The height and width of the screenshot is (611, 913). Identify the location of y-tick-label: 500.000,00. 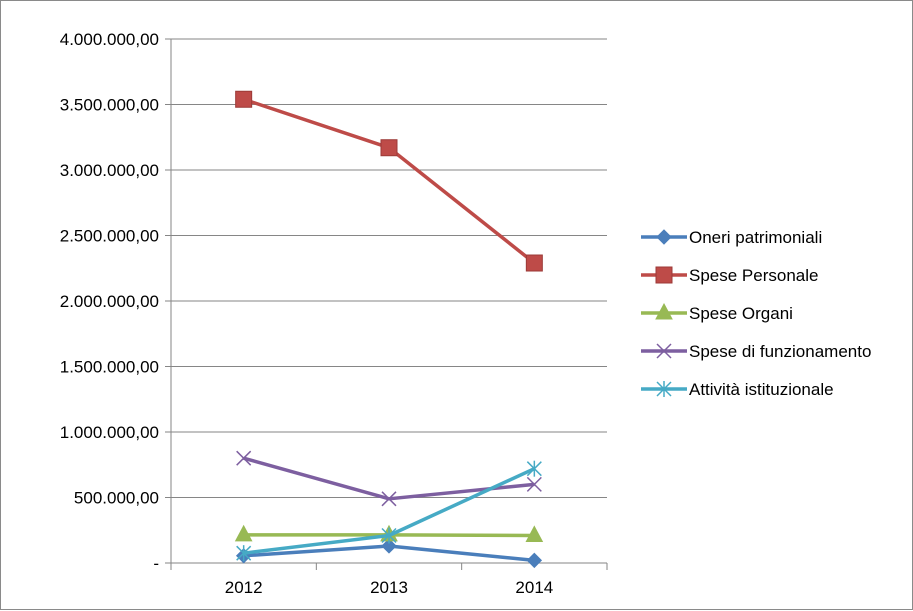
(116, 498).